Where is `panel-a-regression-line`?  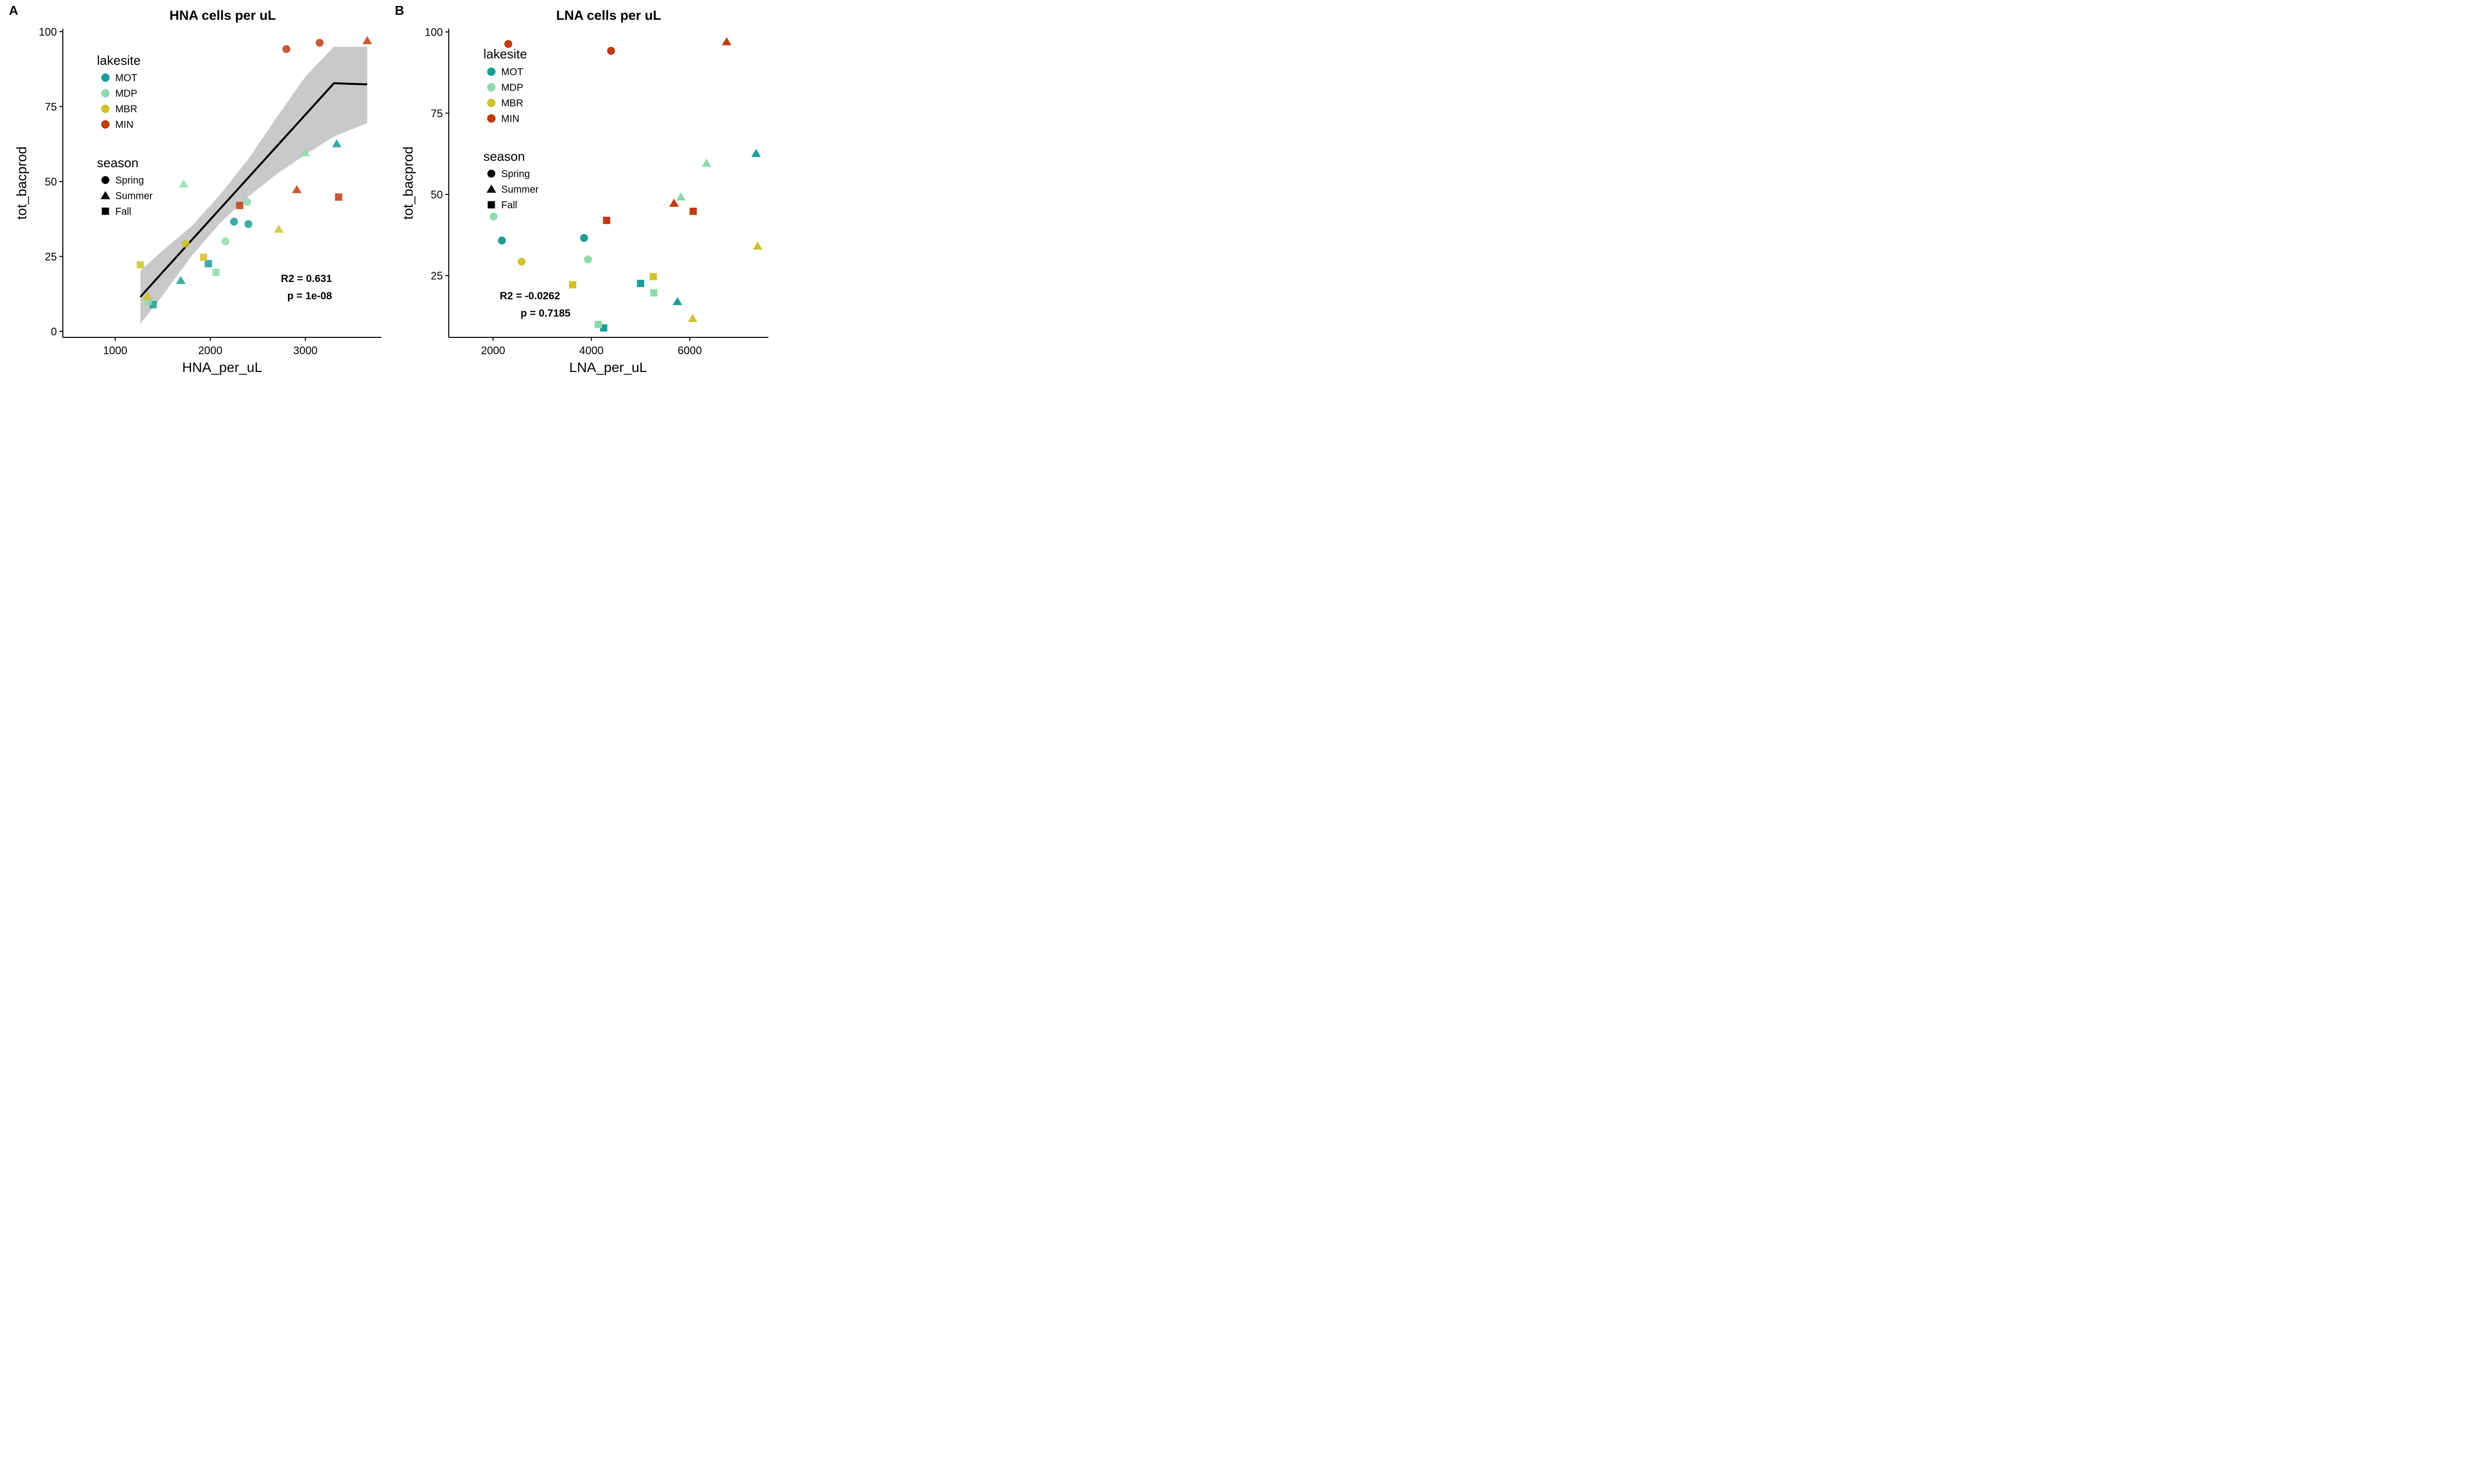 panel-a-regression-line is located at coordinates (254, 190).